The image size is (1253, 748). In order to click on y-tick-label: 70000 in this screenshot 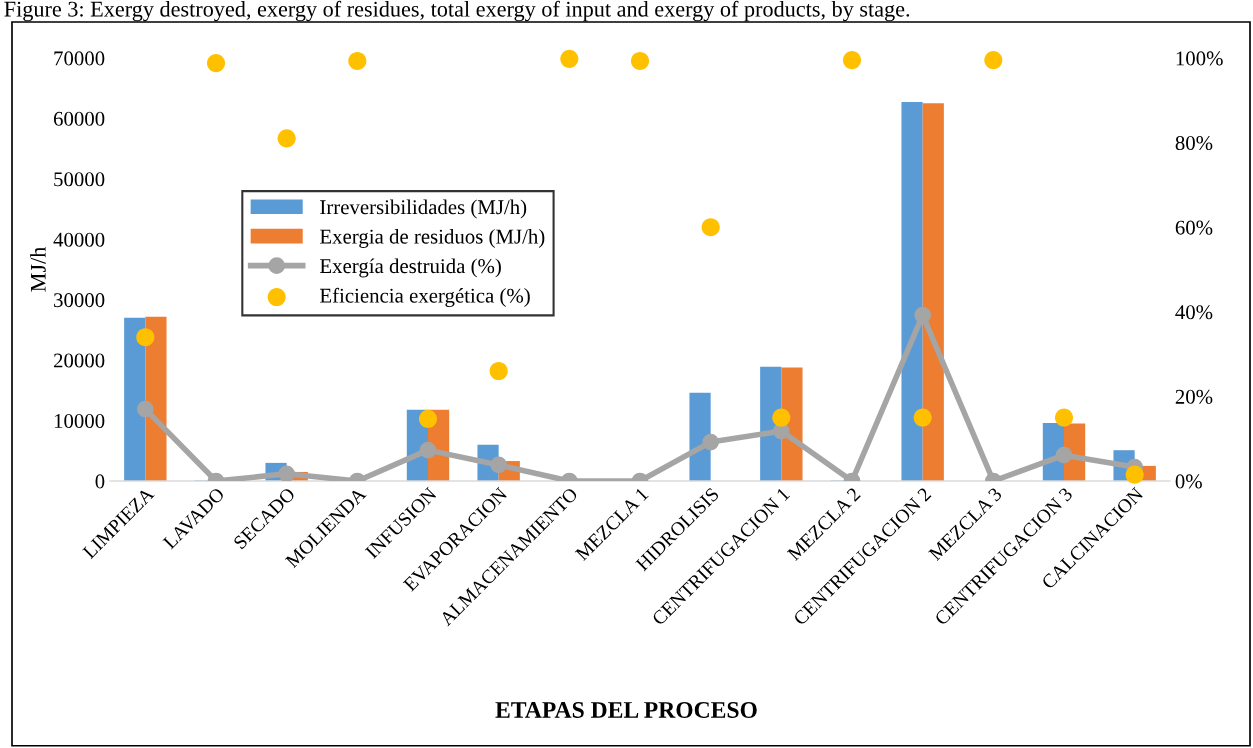, I will do `click(79, 58)`.